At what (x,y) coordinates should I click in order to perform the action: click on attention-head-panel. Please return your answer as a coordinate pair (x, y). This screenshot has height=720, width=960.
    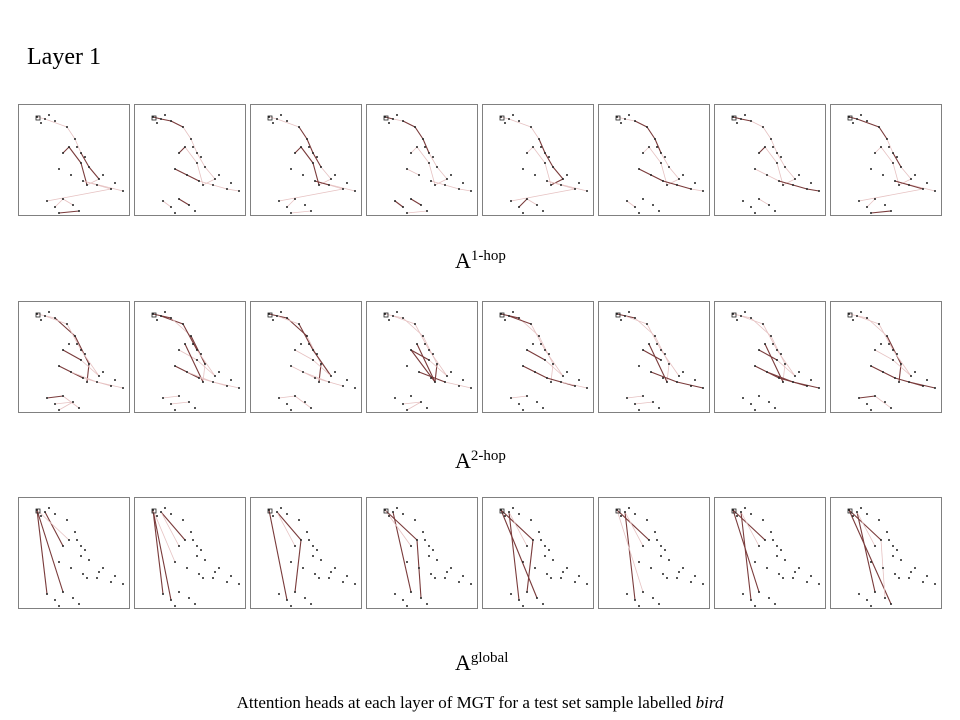
    Looking at the image, I should click on (770, 553).